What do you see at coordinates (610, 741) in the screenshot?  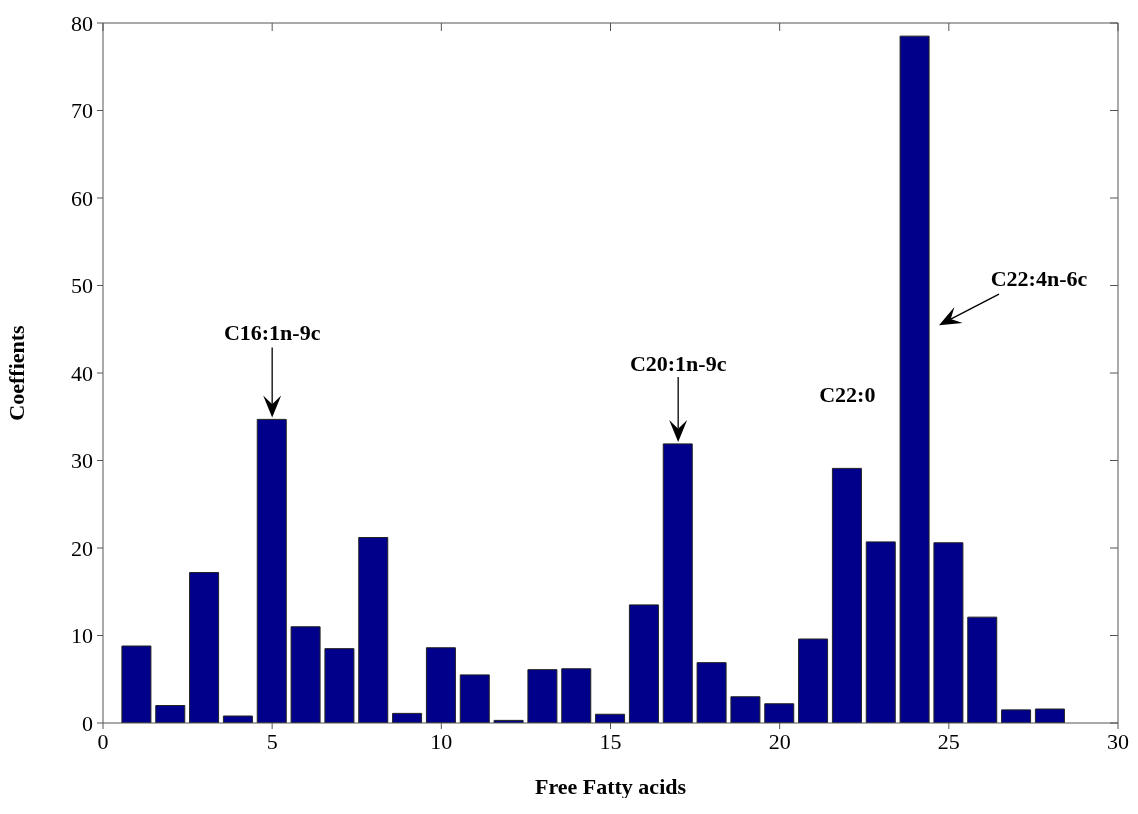 I see `x-tick-label: 15` at bounding box center [610, 741].